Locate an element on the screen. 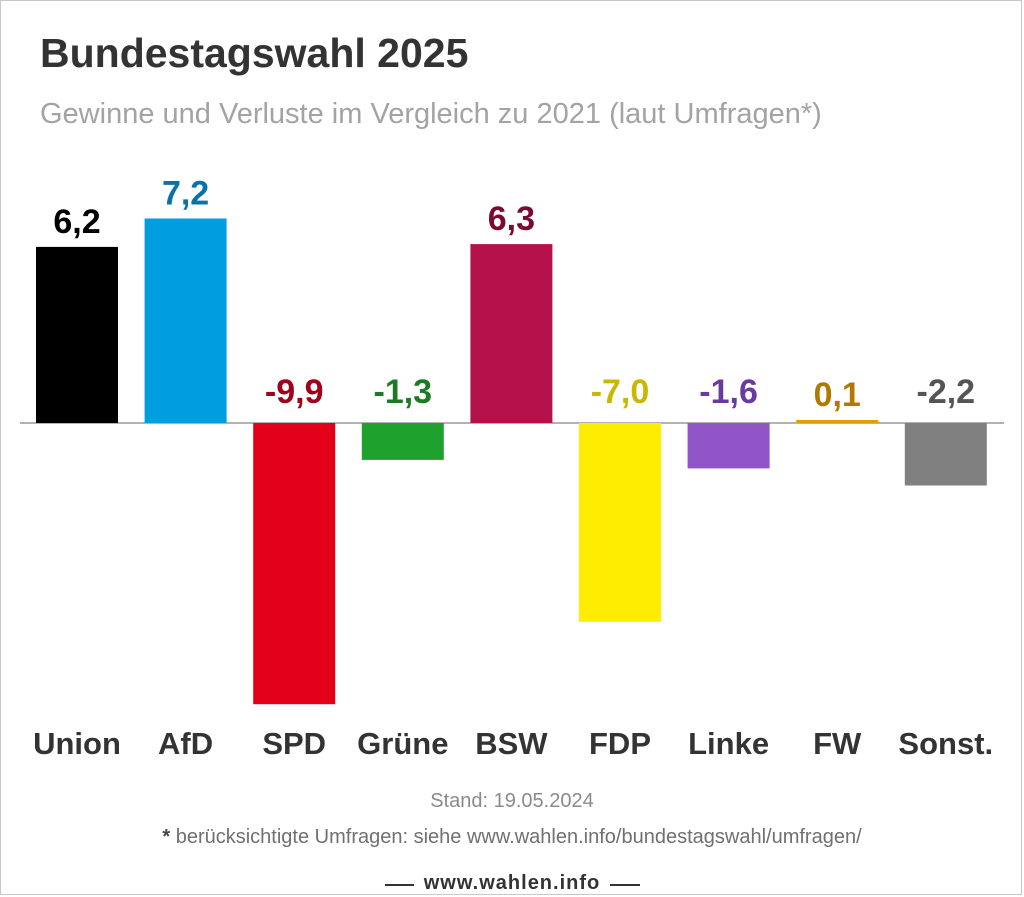 The height and width of the screenshot is (897, 1024). value-label: 6,2 is located at coordinates (76, 222).